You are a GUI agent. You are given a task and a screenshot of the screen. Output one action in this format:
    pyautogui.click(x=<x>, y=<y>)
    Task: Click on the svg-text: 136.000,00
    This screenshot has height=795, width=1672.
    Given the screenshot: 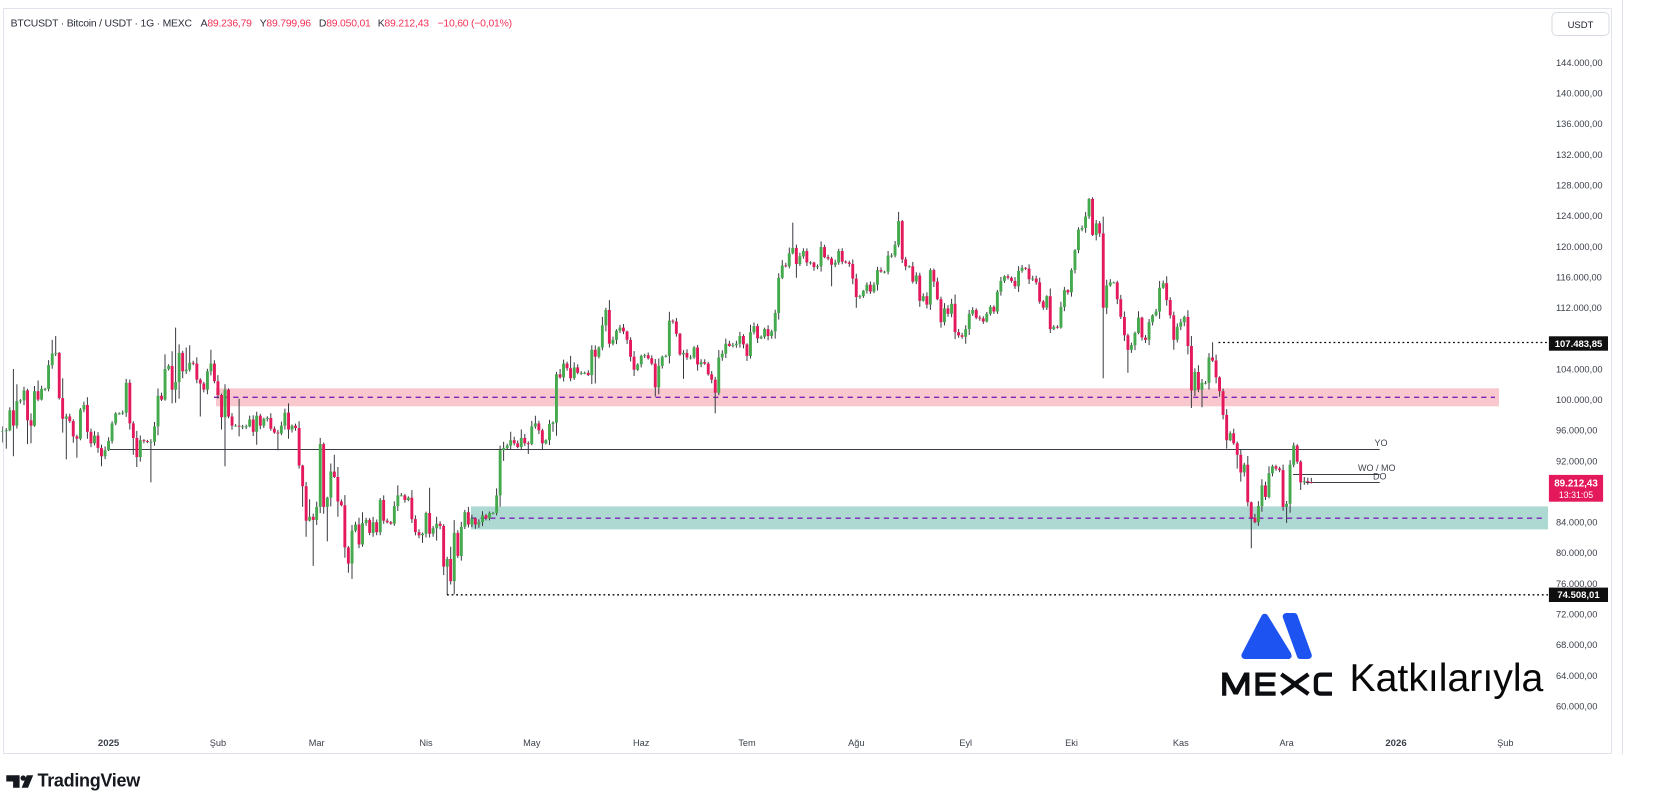 What is the action you would take?
    pyautogui.click(x=1579, y=124)
    